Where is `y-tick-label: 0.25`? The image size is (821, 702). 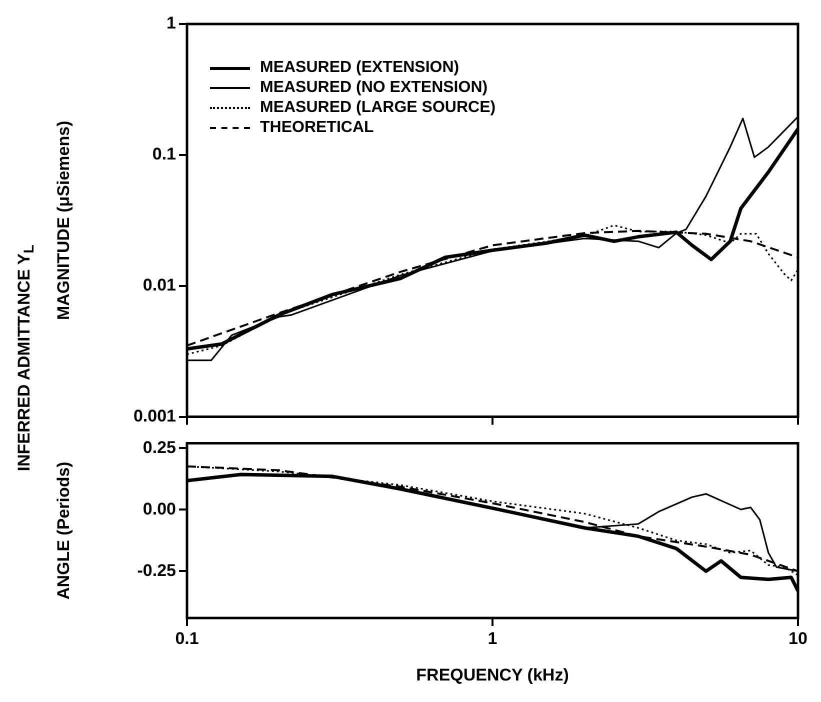 y-tick-label: 0.25 is located at coordinates (159, 447).